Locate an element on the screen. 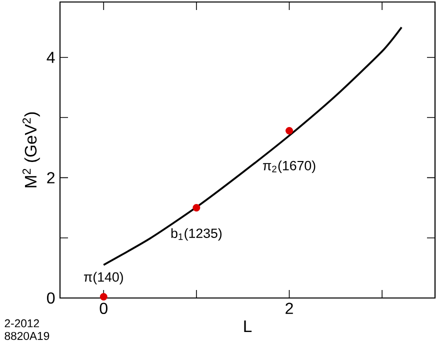  y-tick-label: 0 is located at coordinates (51, 298).